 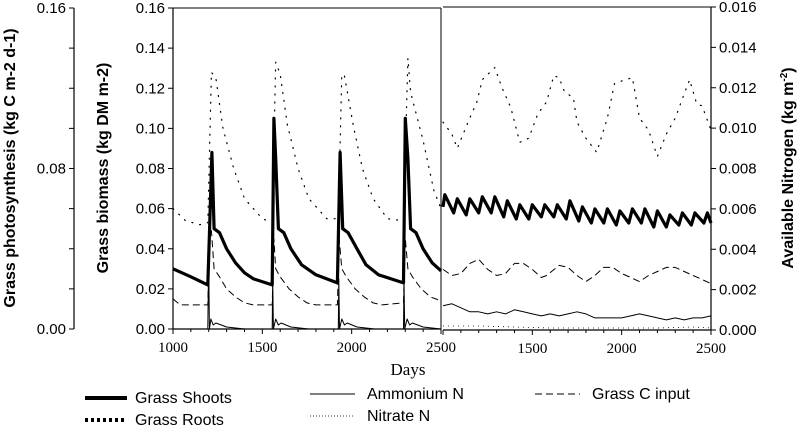 What do you see at coordinates (173, 348) in the screenshot?
I see `x-tick-label: 1000` at bounding box center [173, 348].